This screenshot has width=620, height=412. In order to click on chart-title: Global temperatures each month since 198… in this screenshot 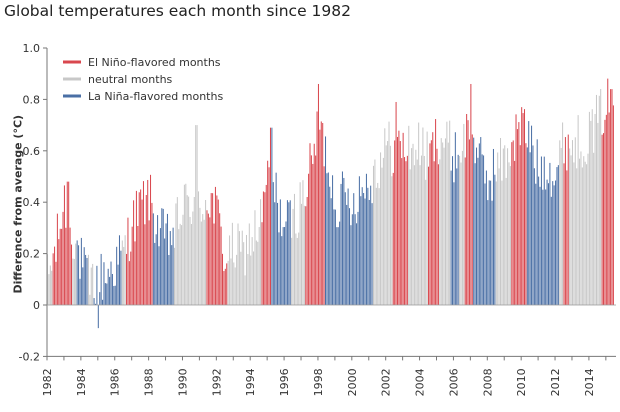, I will do `click(177, 11)`.